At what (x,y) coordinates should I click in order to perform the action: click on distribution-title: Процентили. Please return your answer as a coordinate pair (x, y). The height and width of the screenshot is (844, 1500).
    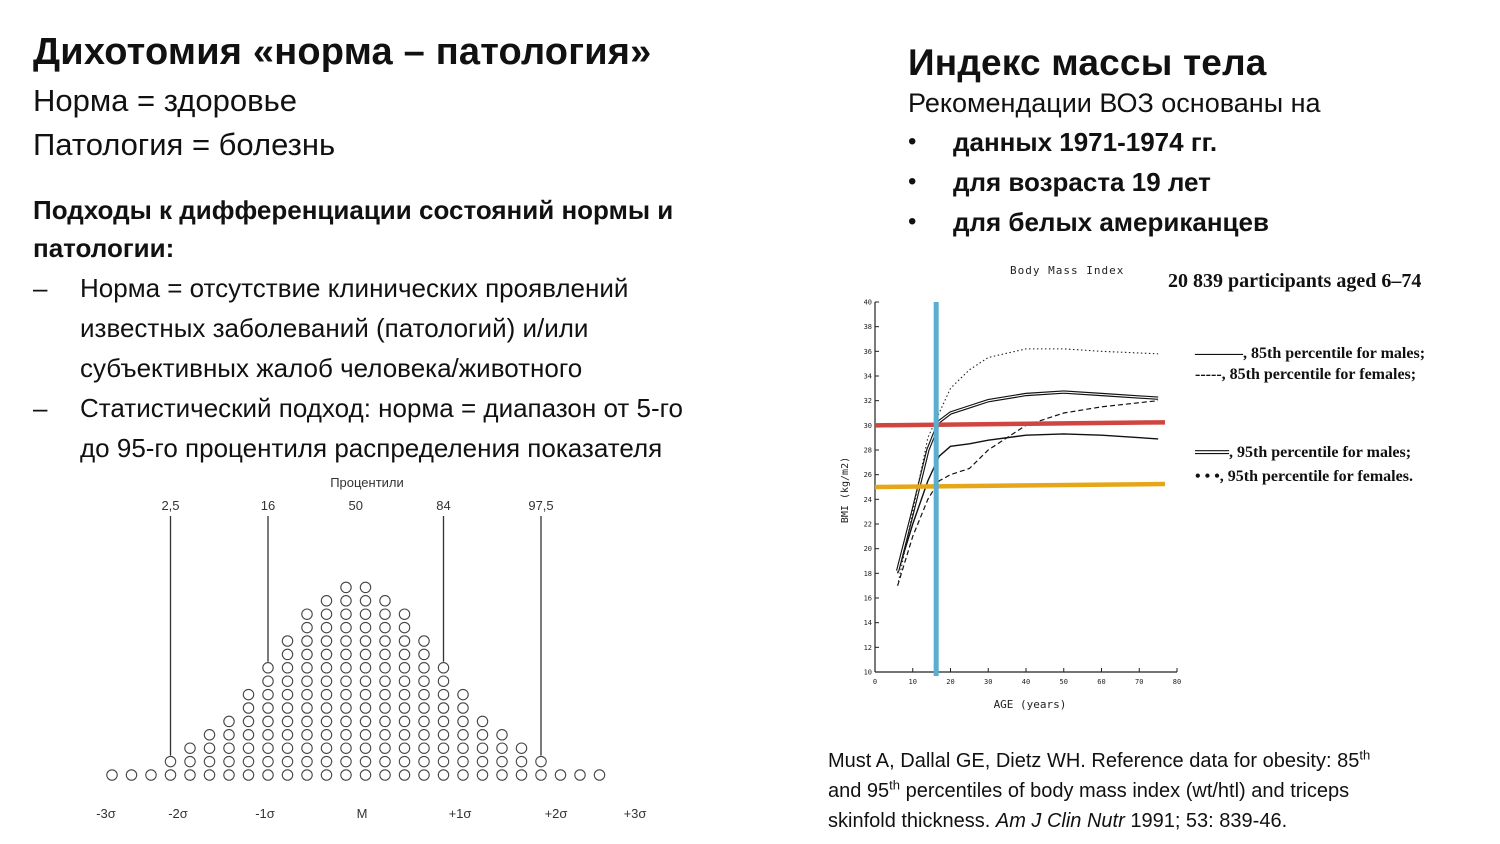
    Looking at the image, I should click on (367, 482).